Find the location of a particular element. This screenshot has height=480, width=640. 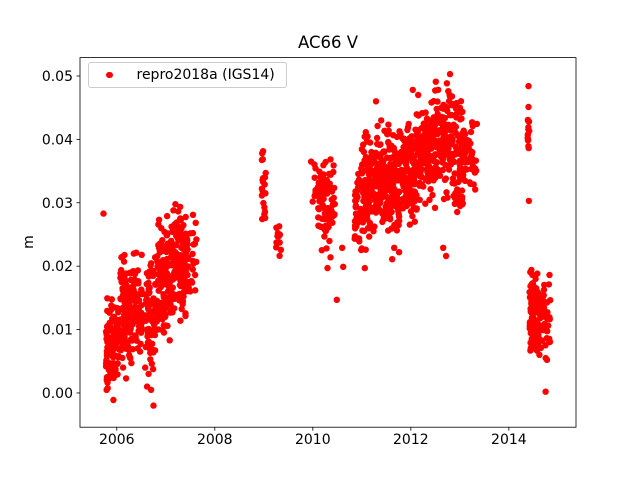

x-tick-label: 2014 is located at coordinates (509, 440).